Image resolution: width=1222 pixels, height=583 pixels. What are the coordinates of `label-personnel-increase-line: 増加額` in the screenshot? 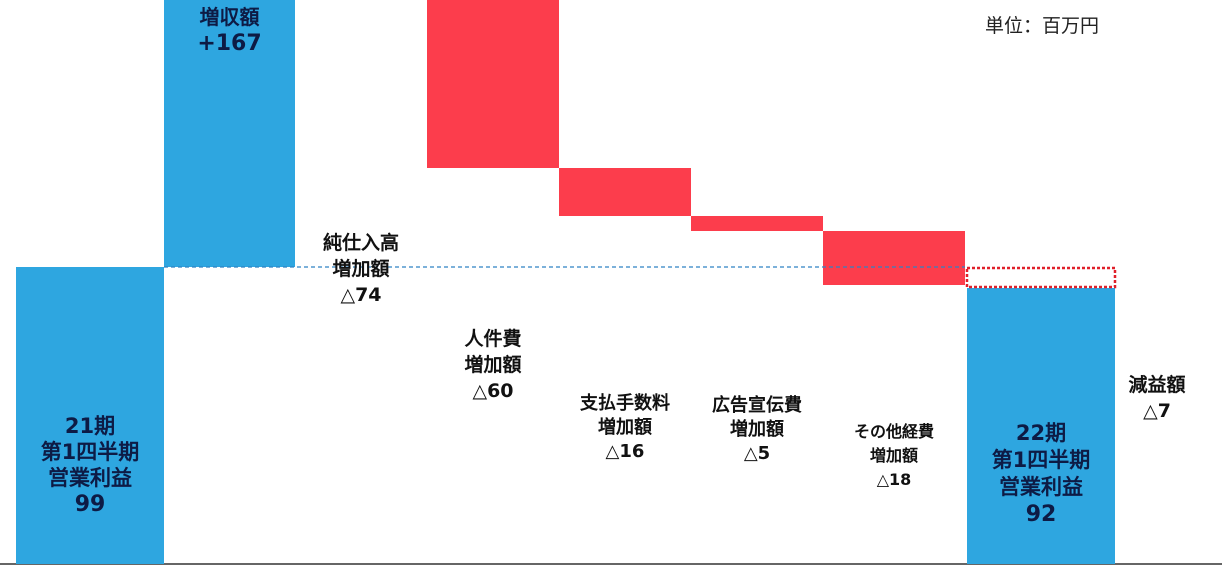 It's located at (492, 364).